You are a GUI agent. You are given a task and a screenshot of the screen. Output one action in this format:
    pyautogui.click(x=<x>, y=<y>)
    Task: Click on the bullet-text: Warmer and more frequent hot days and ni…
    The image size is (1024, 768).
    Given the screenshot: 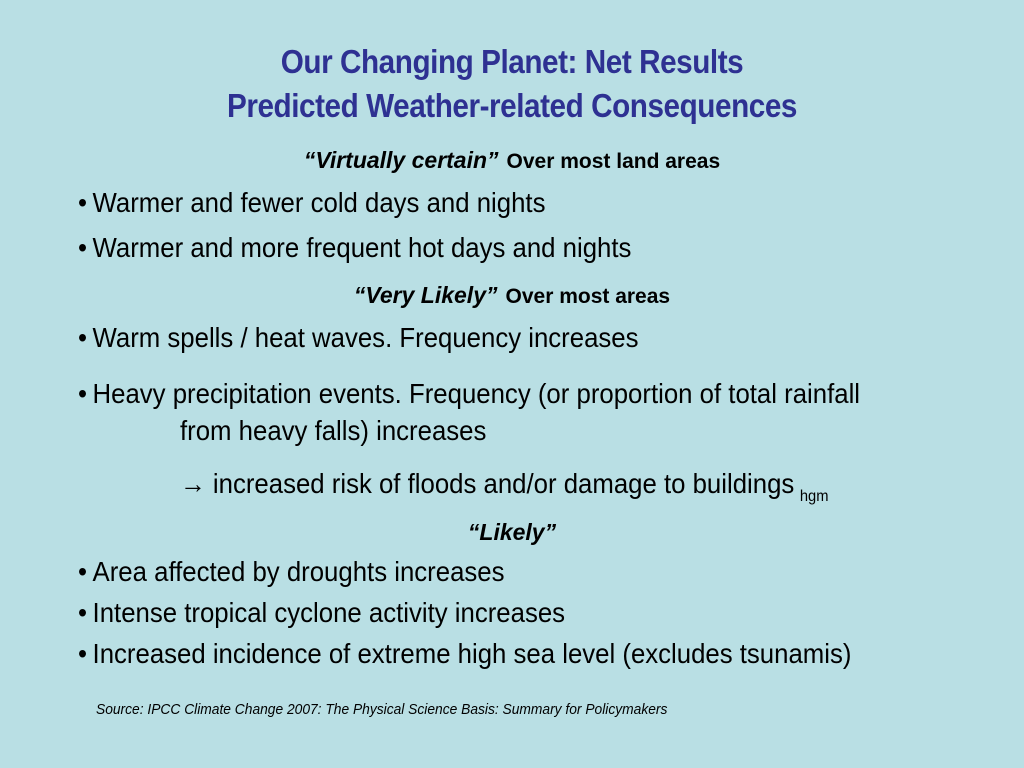 What is the action you would take?
    pyautogui.click(x=362, y=247)
    